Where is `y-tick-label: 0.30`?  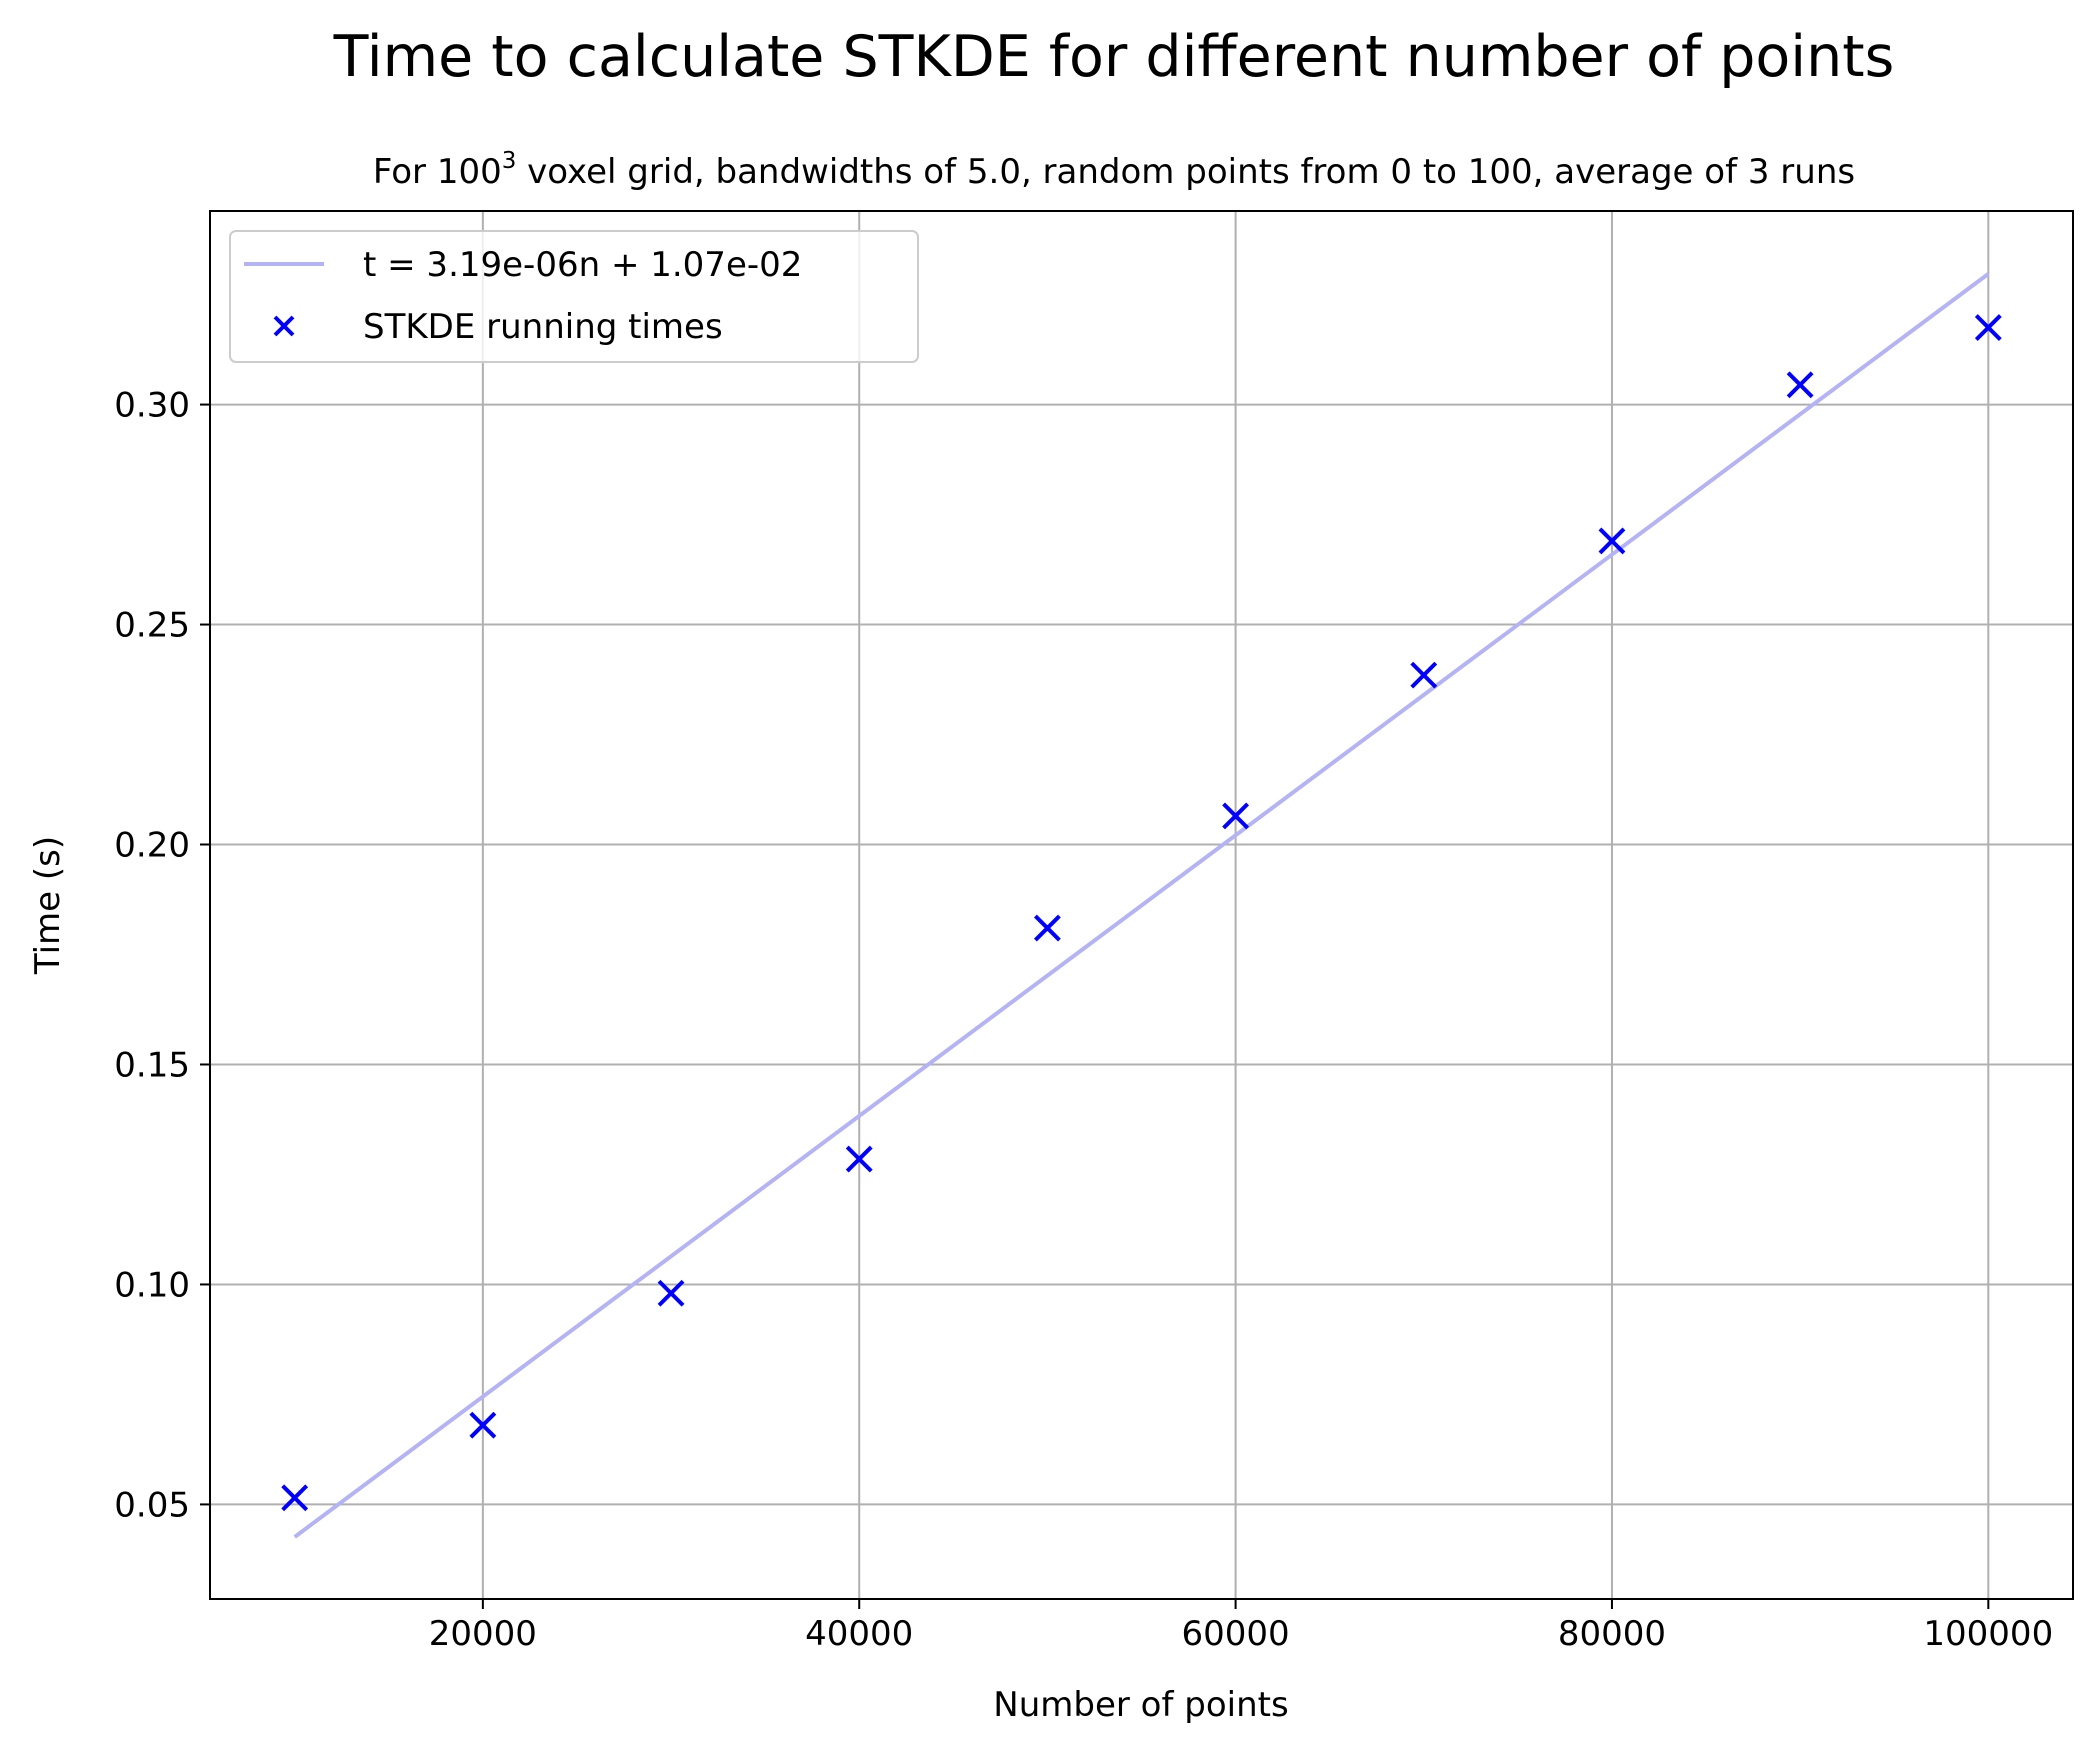
y-tick-label: 0.30 is located at coordinates (152, 406).